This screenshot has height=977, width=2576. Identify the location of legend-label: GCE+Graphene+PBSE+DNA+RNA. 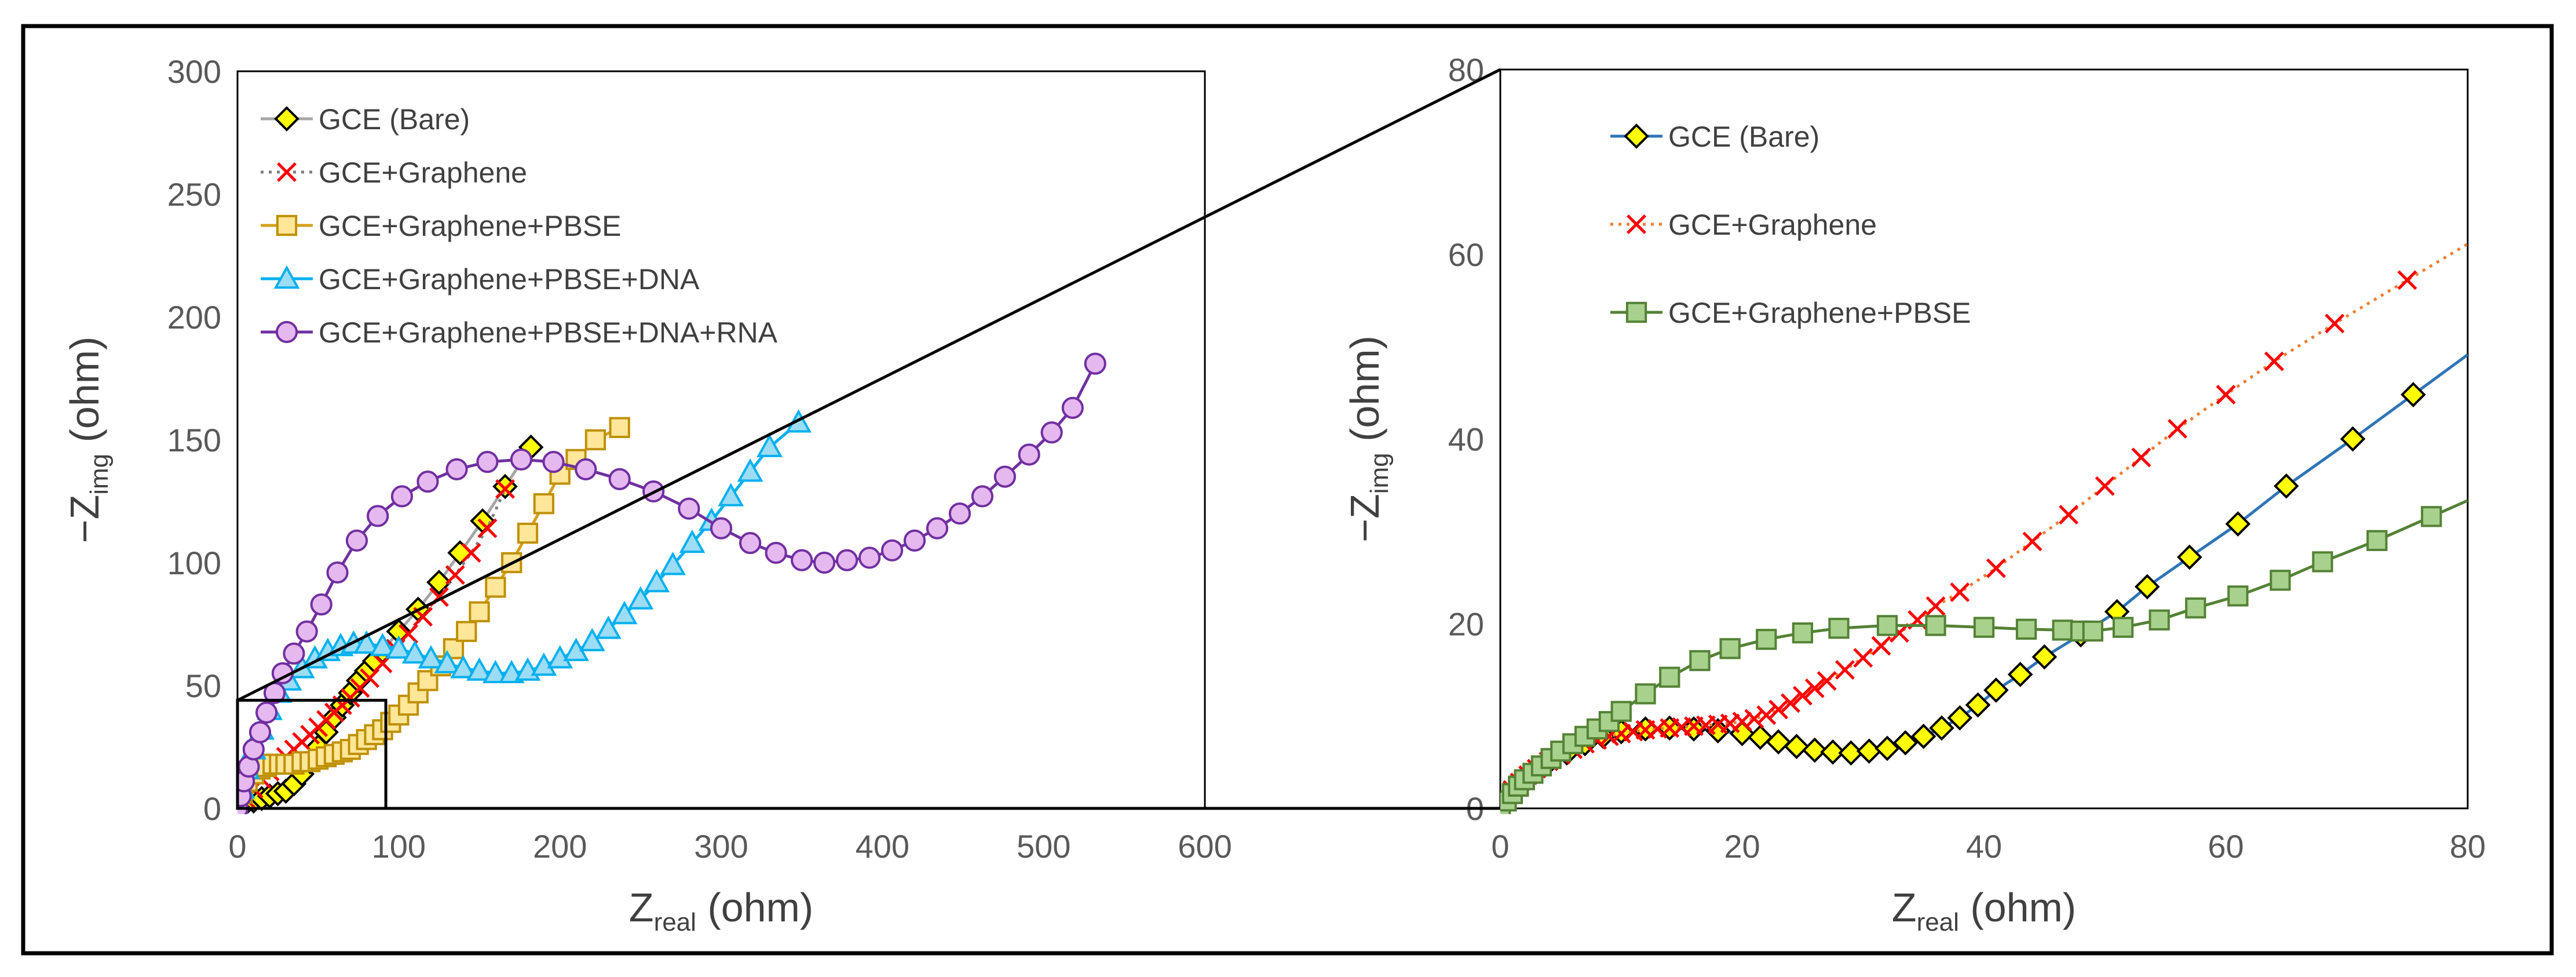
(548, 332).